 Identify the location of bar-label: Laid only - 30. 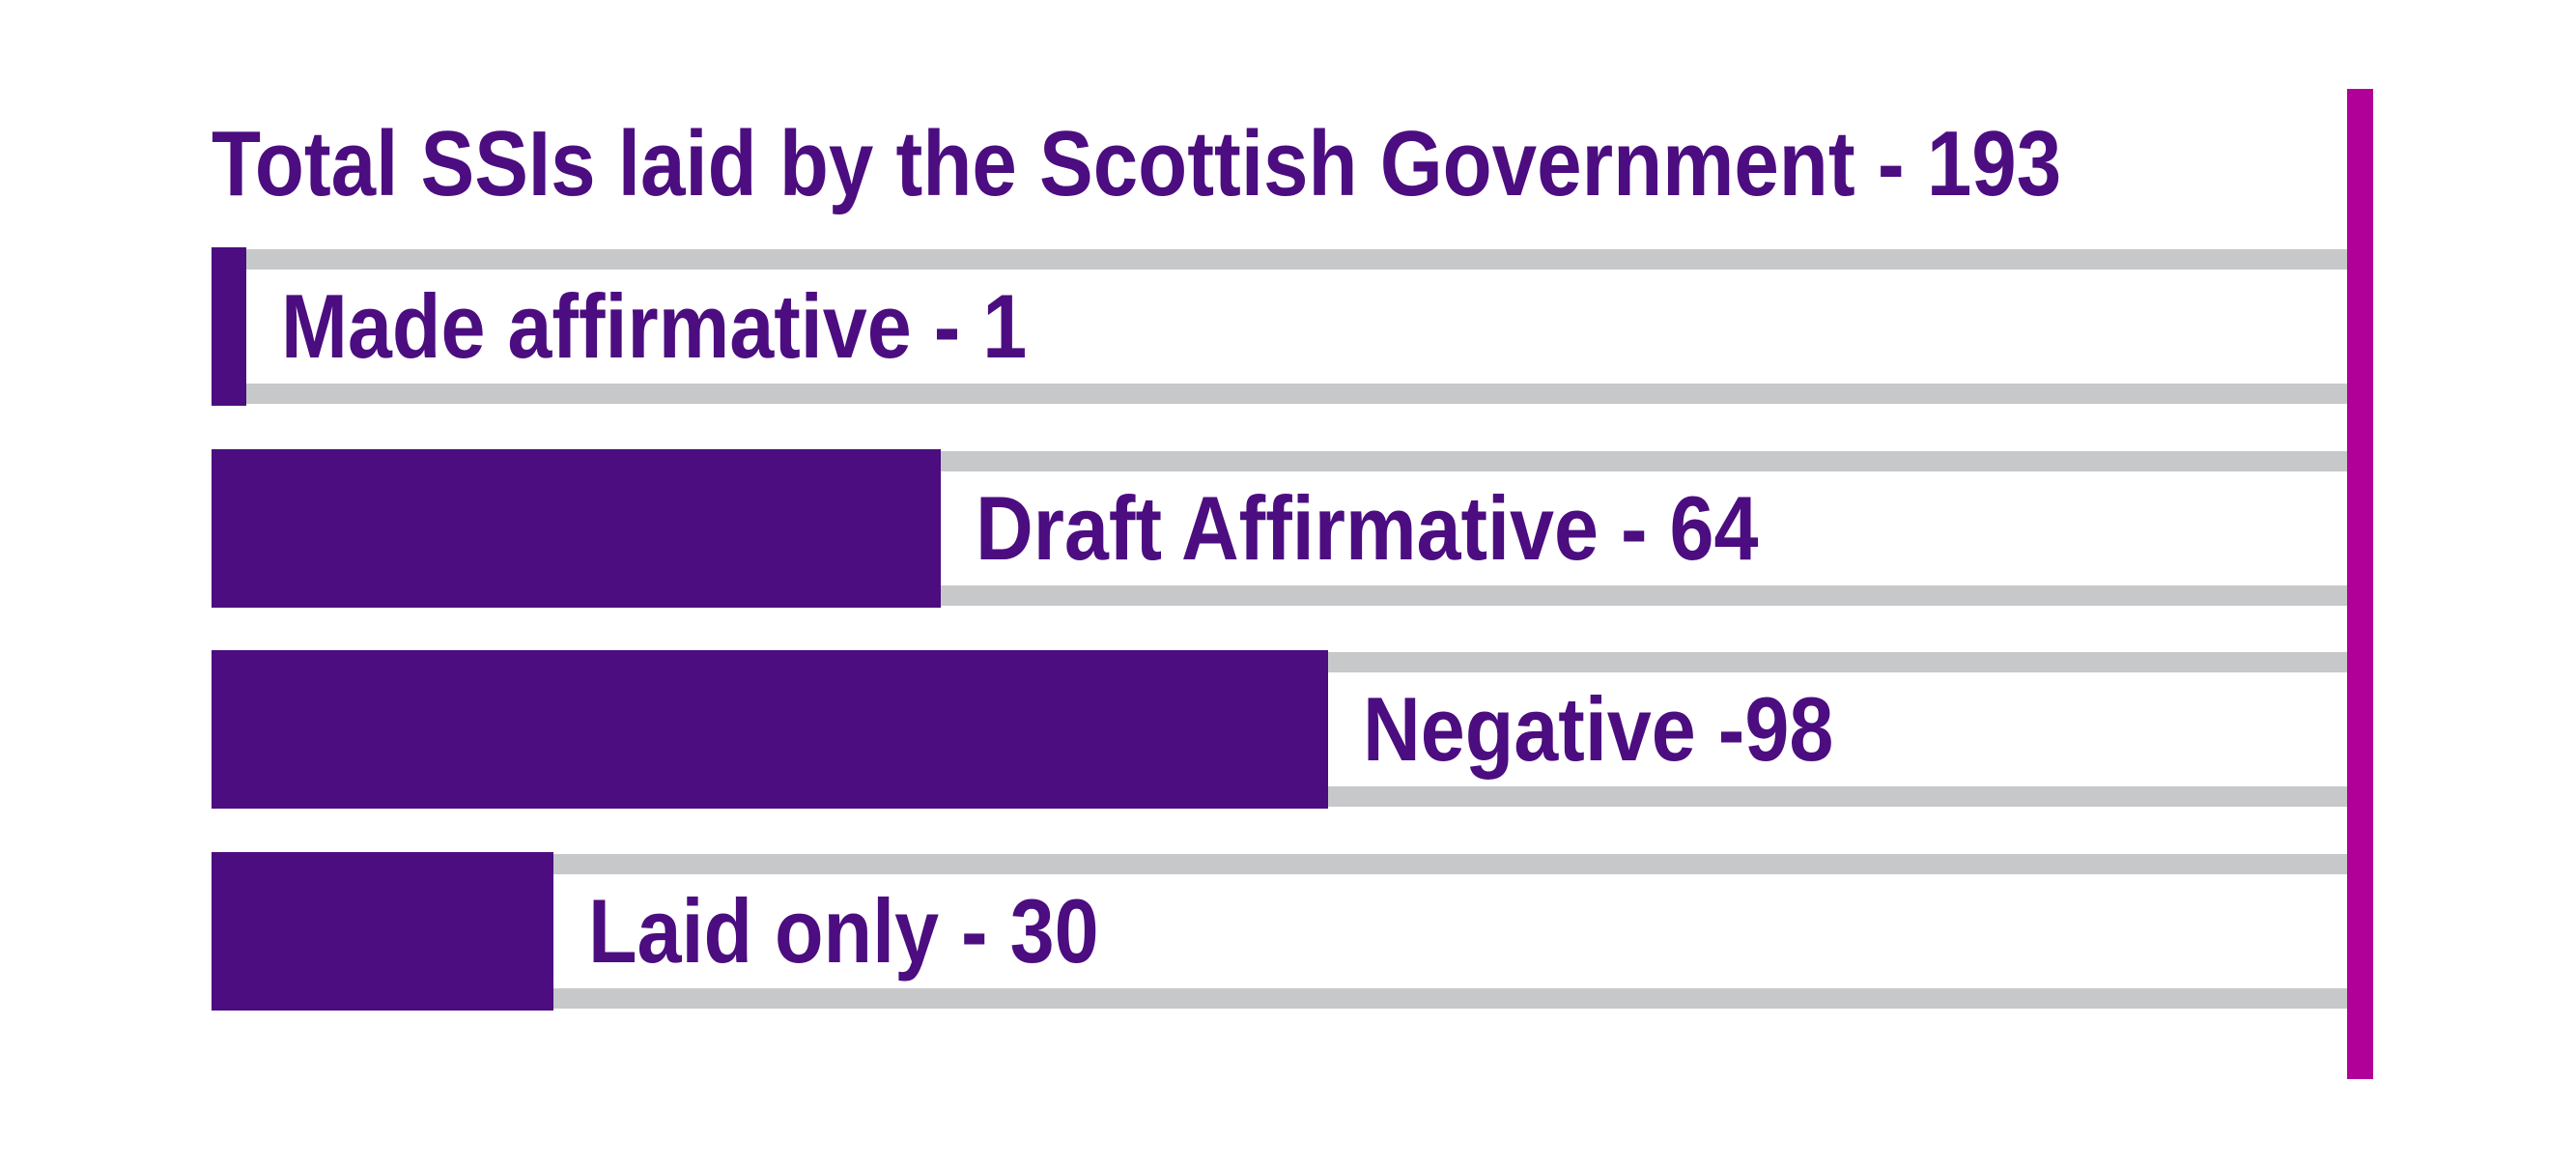
(843, 931).